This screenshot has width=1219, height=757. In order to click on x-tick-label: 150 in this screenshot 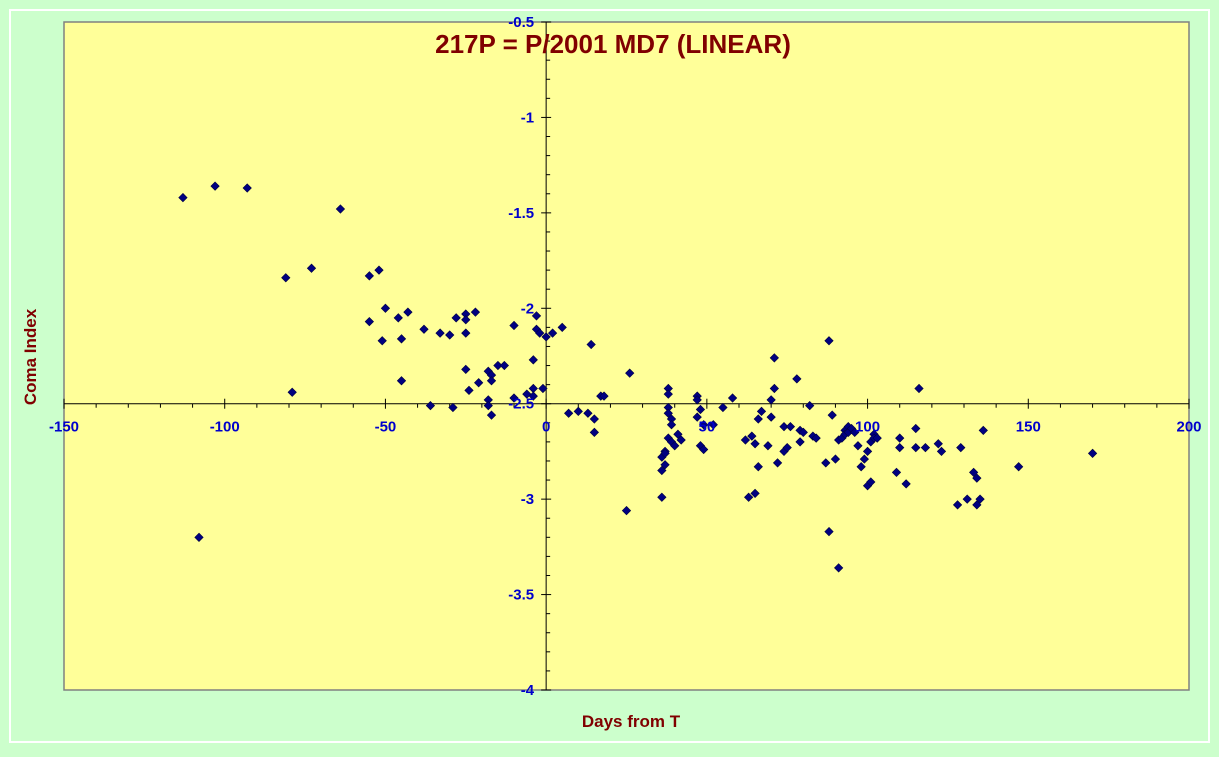, I will do `click(1028, 427)`.